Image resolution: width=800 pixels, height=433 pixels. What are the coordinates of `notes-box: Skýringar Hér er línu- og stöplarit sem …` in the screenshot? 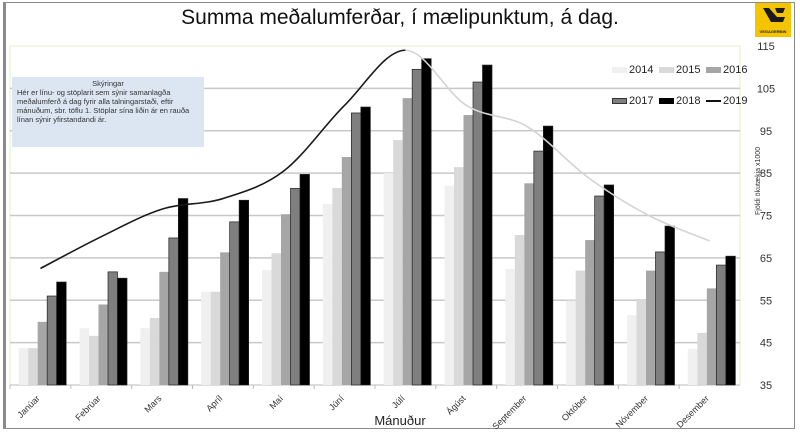 It's located at (108, 112).